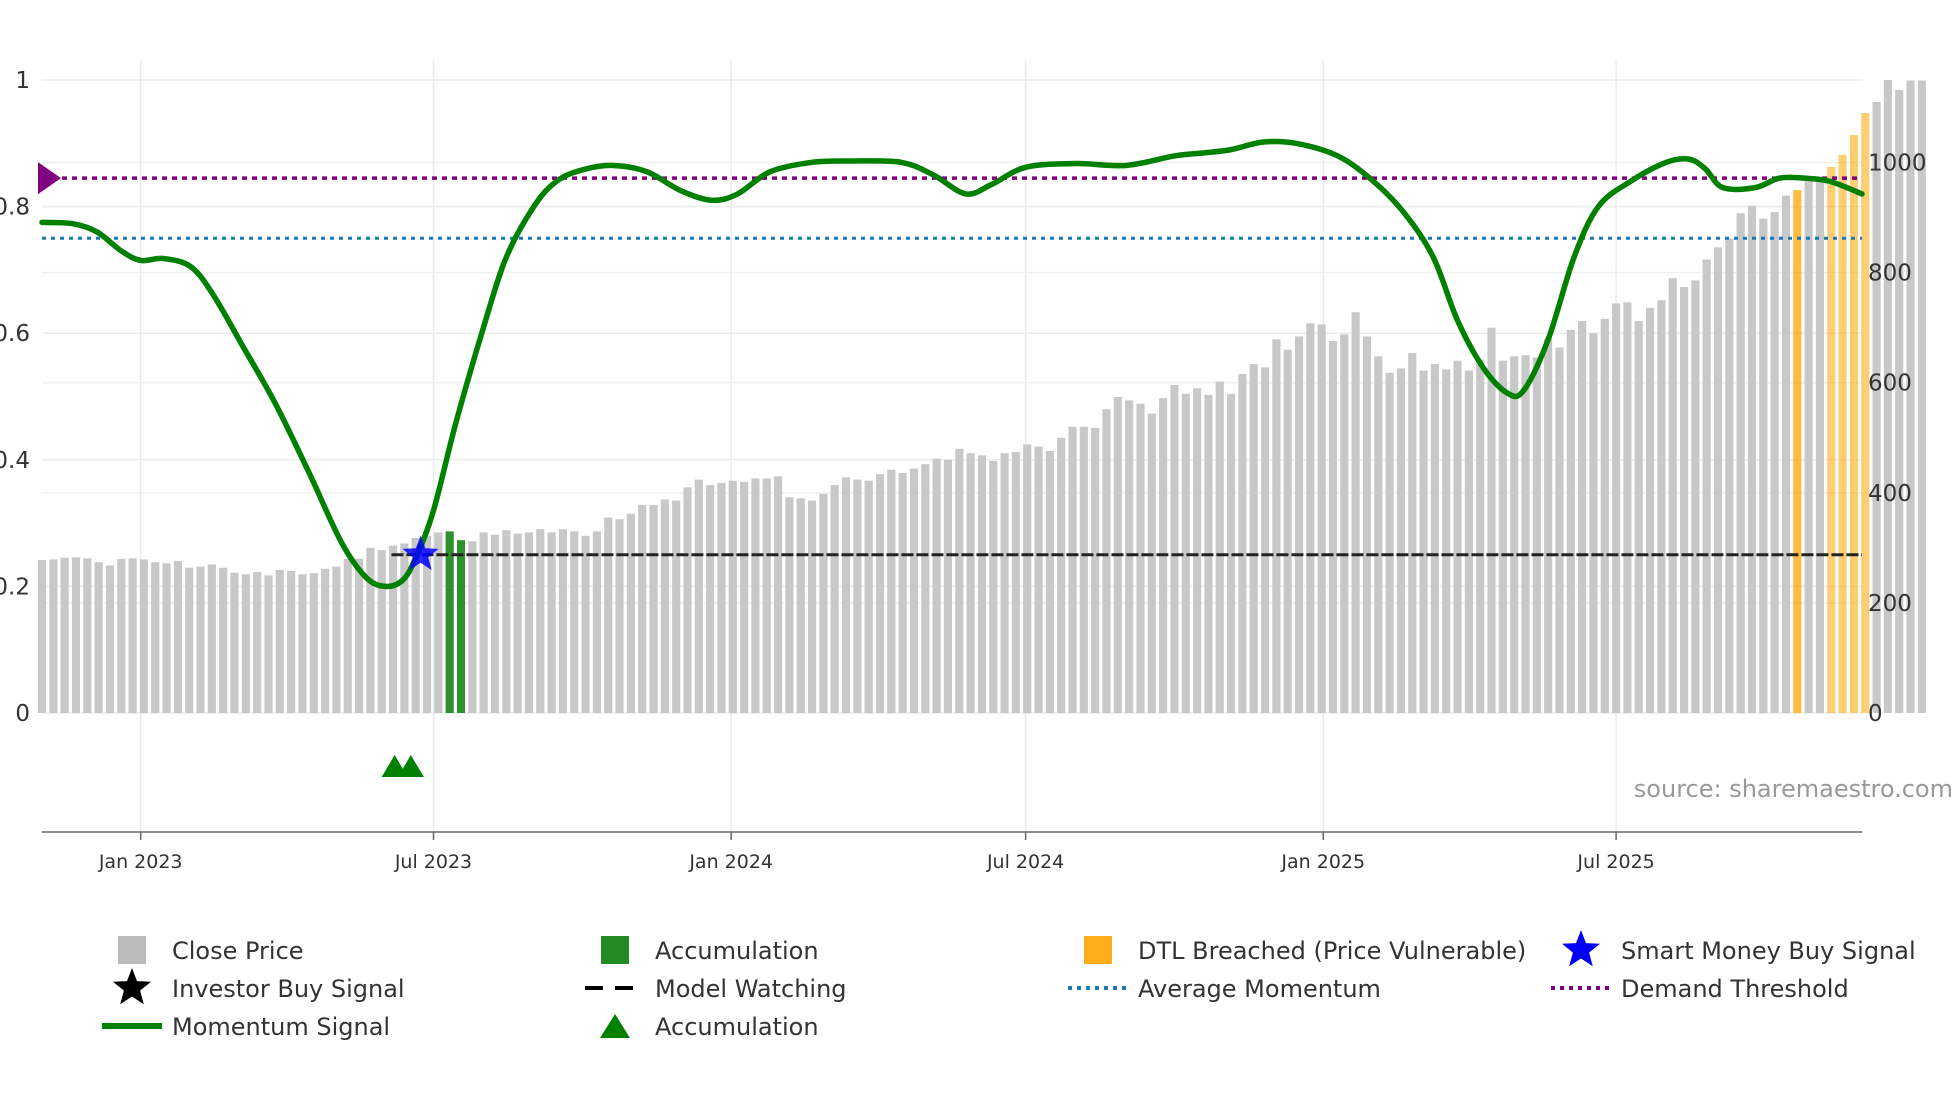 This screenshot has height=1102, width=1960. What do you see at coordinates (1025, 862) in the screenshot?
I see `x-tick-label: Jul 2024` at bounding box center [1025, 862].